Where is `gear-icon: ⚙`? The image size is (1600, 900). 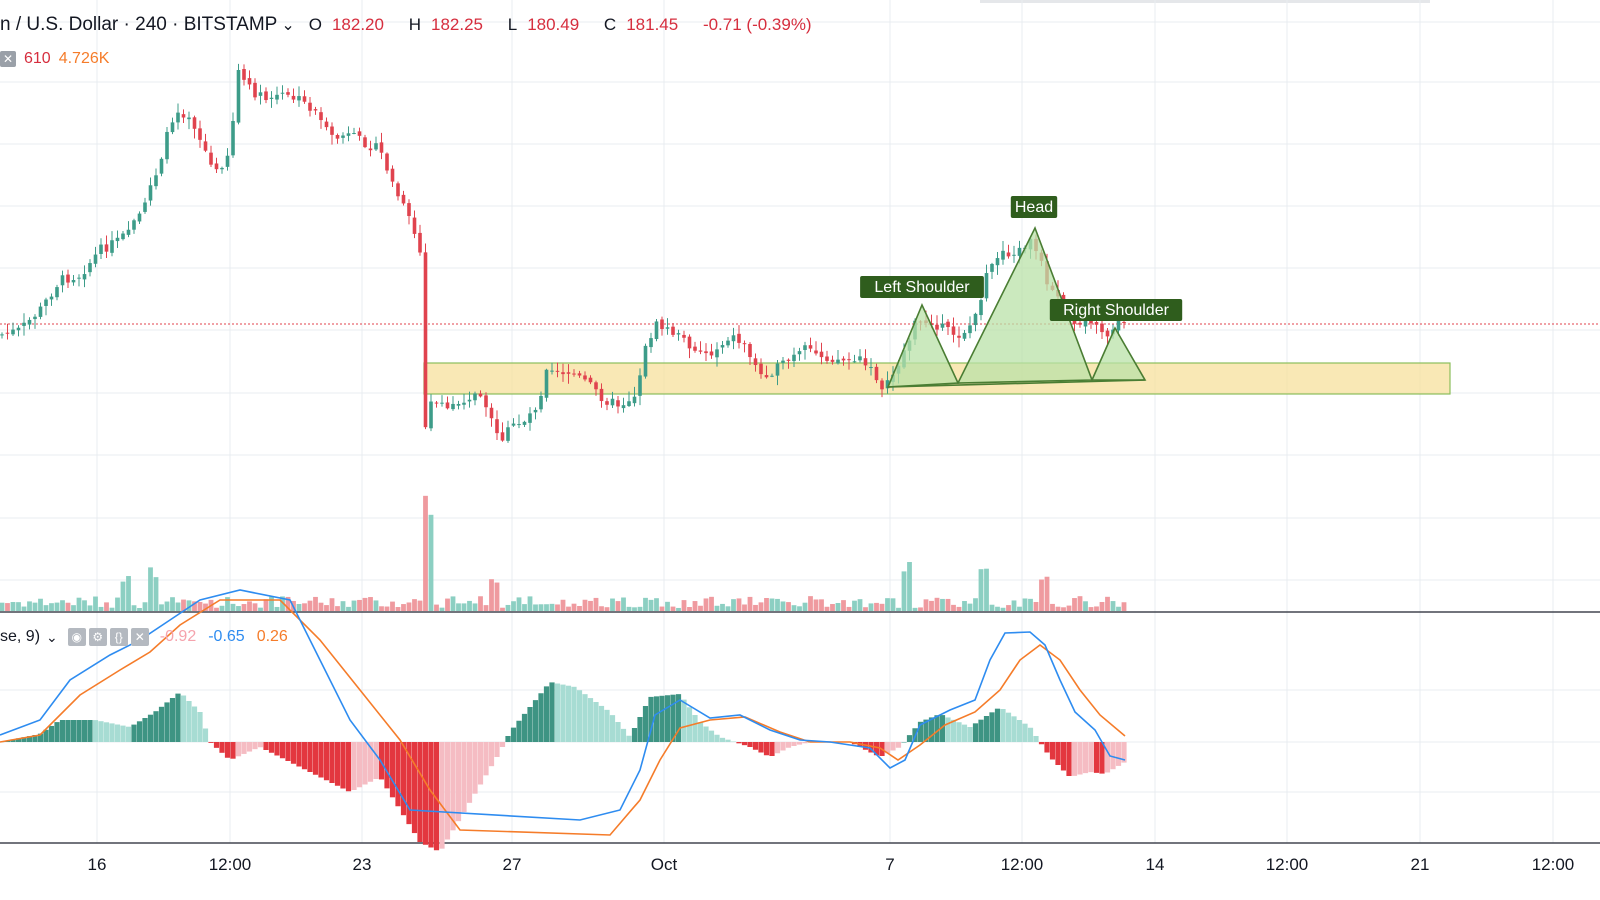
gear-icon: ⚙ is located at coordinates (97, 637).